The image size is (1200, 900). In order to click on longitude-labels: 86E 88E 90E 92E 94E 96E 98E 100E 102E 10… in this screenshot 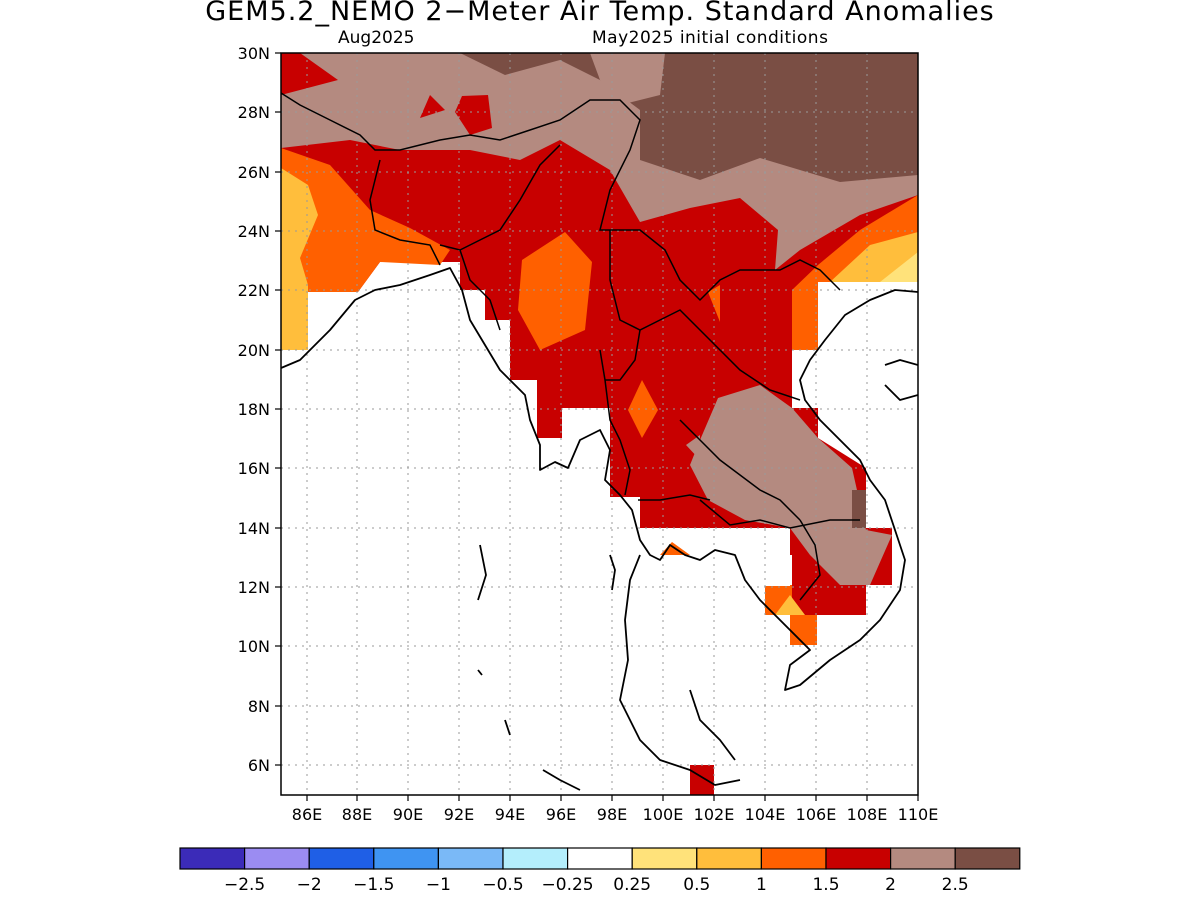, I will do `click(615, 814)`.